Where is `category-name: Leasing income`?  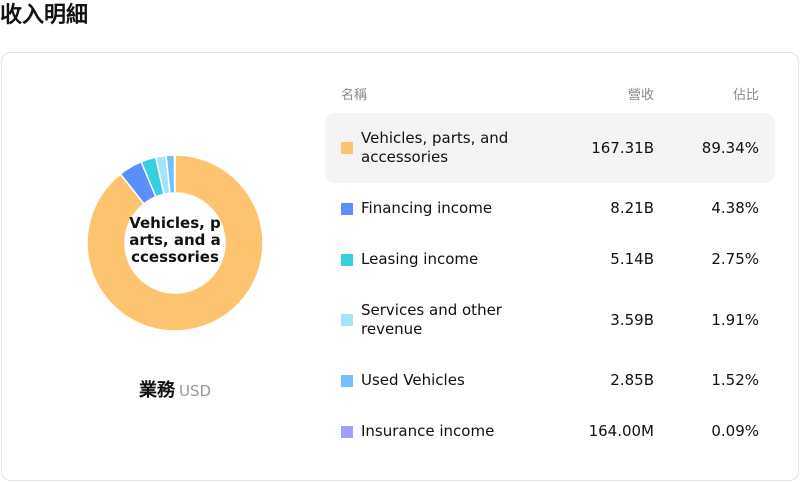
category-name: Leasing income is located at coordinates (420, 259).